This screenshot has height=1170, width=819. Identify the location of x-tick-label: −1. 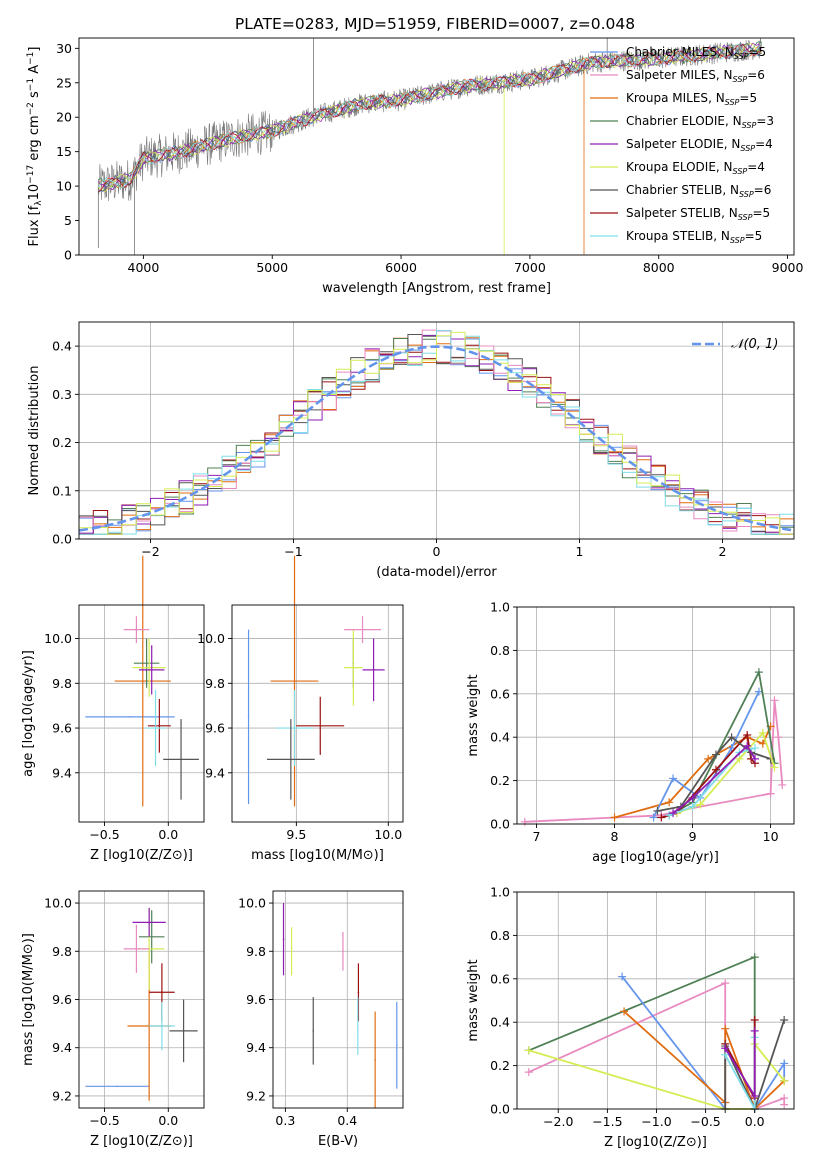
(293, 551).